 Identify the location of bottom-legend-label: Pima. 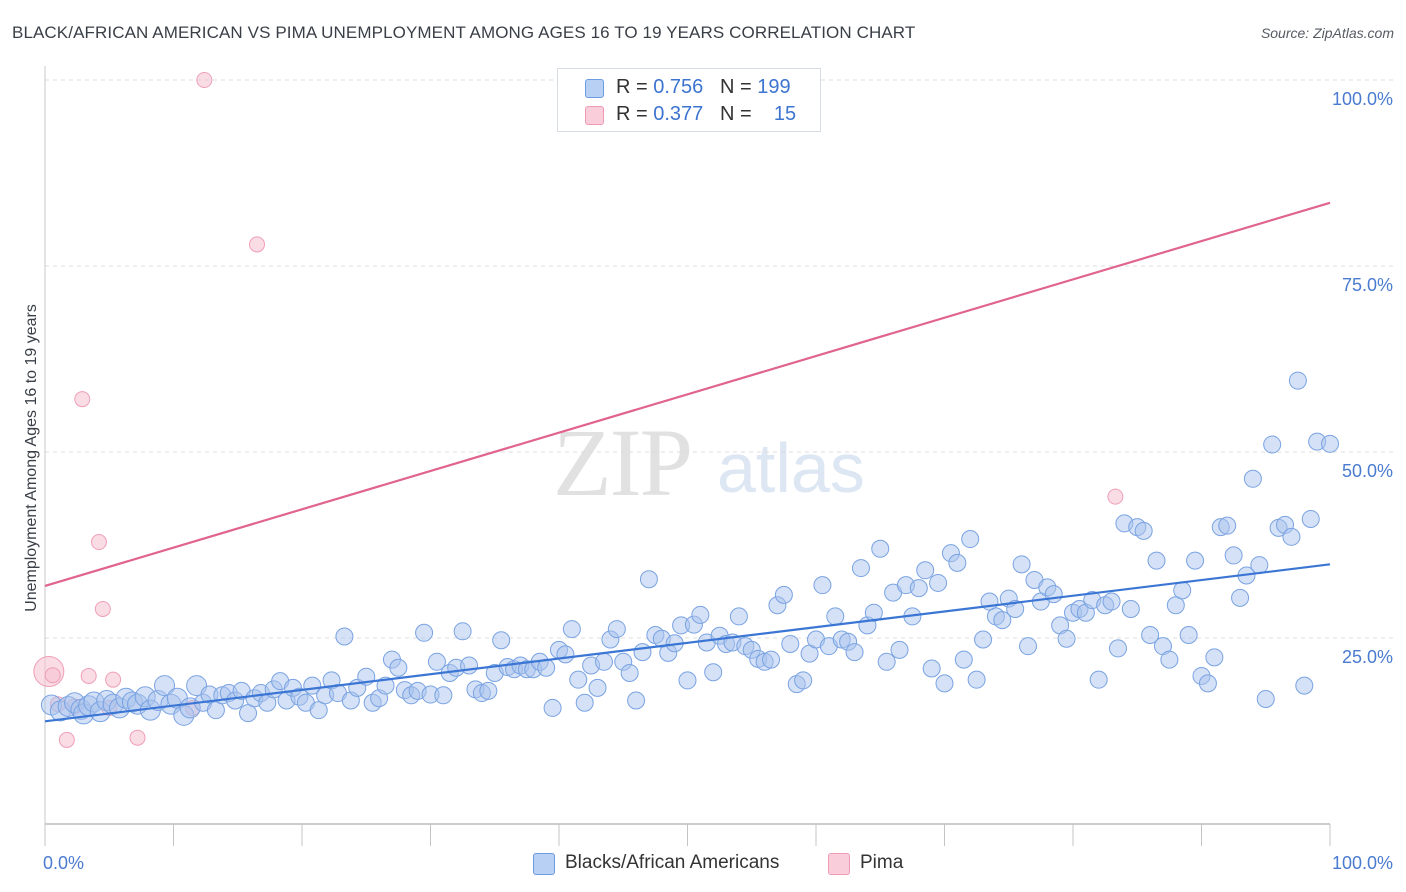
(882, 862).